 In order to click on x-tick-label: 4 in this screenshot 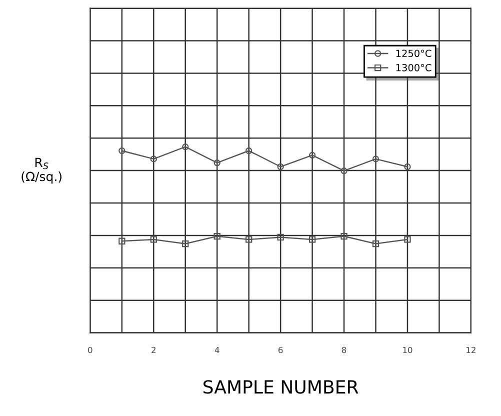, I will do `click(217, 350)`.